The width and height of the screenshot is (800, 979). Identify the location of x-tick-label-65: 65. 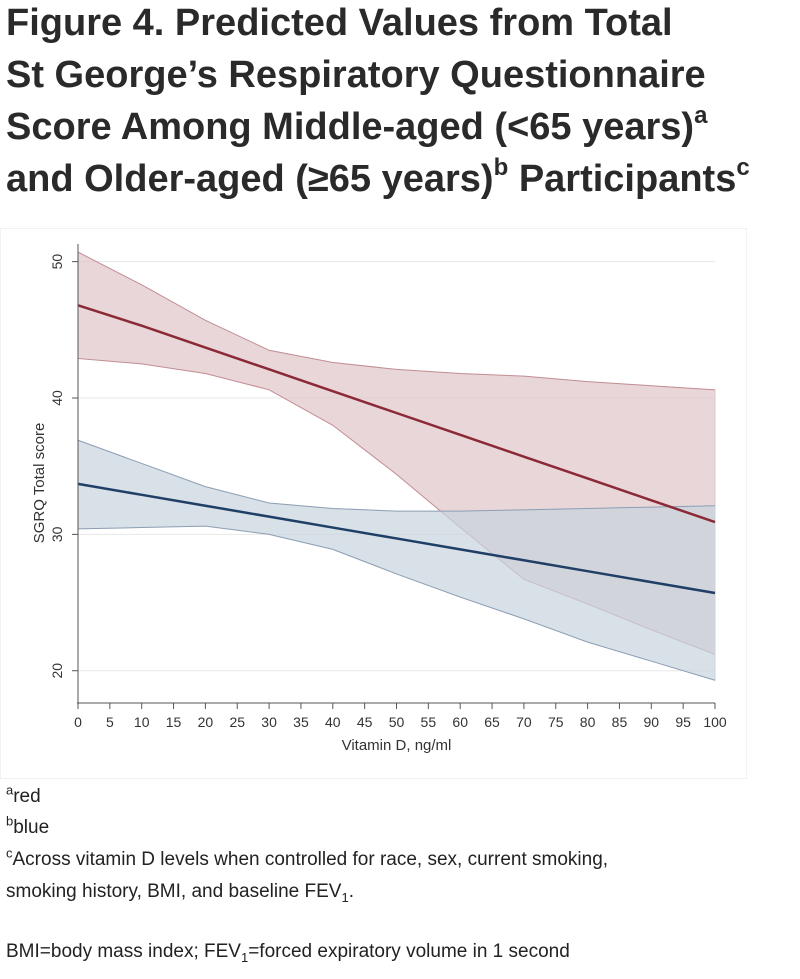
(492, 722).